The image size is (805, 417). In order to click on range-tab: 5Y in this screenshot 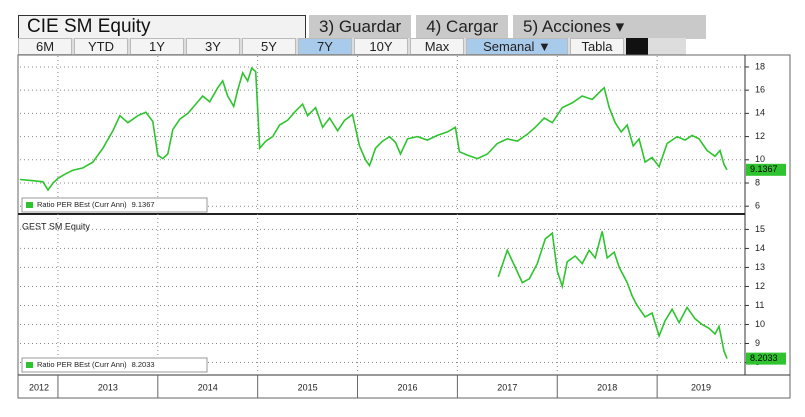, I will do `click(269, 46)`.